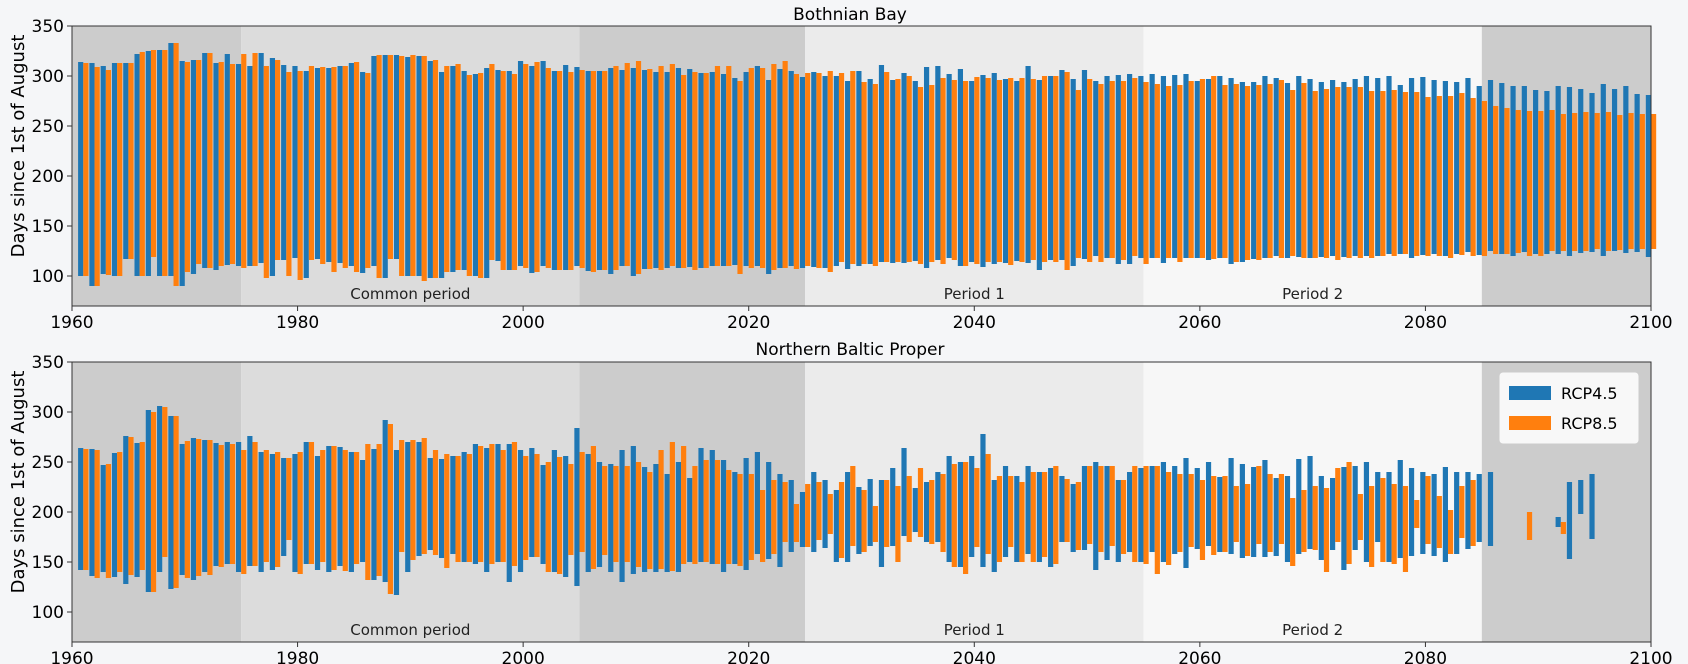 This screenshot has height=664, width=1688. Describe the element at coordinates (846, 630) in the screenshot. I see `period-labels: Common period Period 1 Period 2` at that location.